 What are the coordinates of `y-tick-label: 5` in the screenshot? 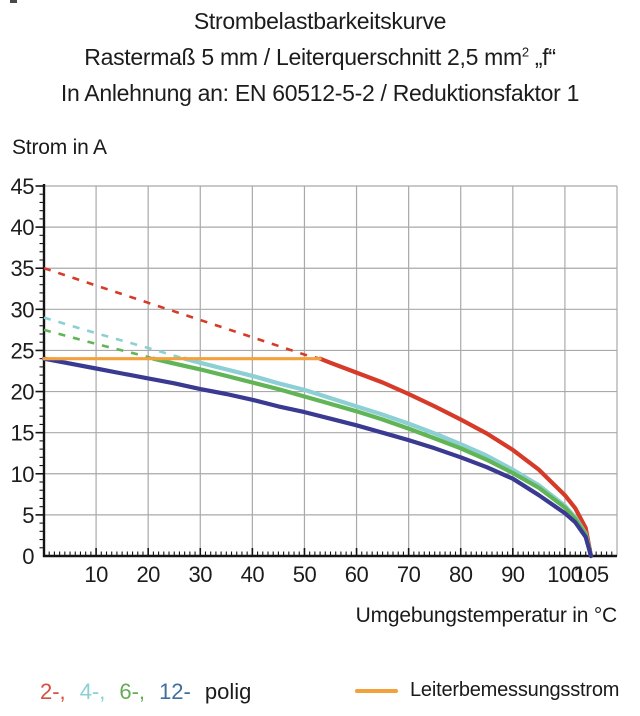 It's located at (28, 515).